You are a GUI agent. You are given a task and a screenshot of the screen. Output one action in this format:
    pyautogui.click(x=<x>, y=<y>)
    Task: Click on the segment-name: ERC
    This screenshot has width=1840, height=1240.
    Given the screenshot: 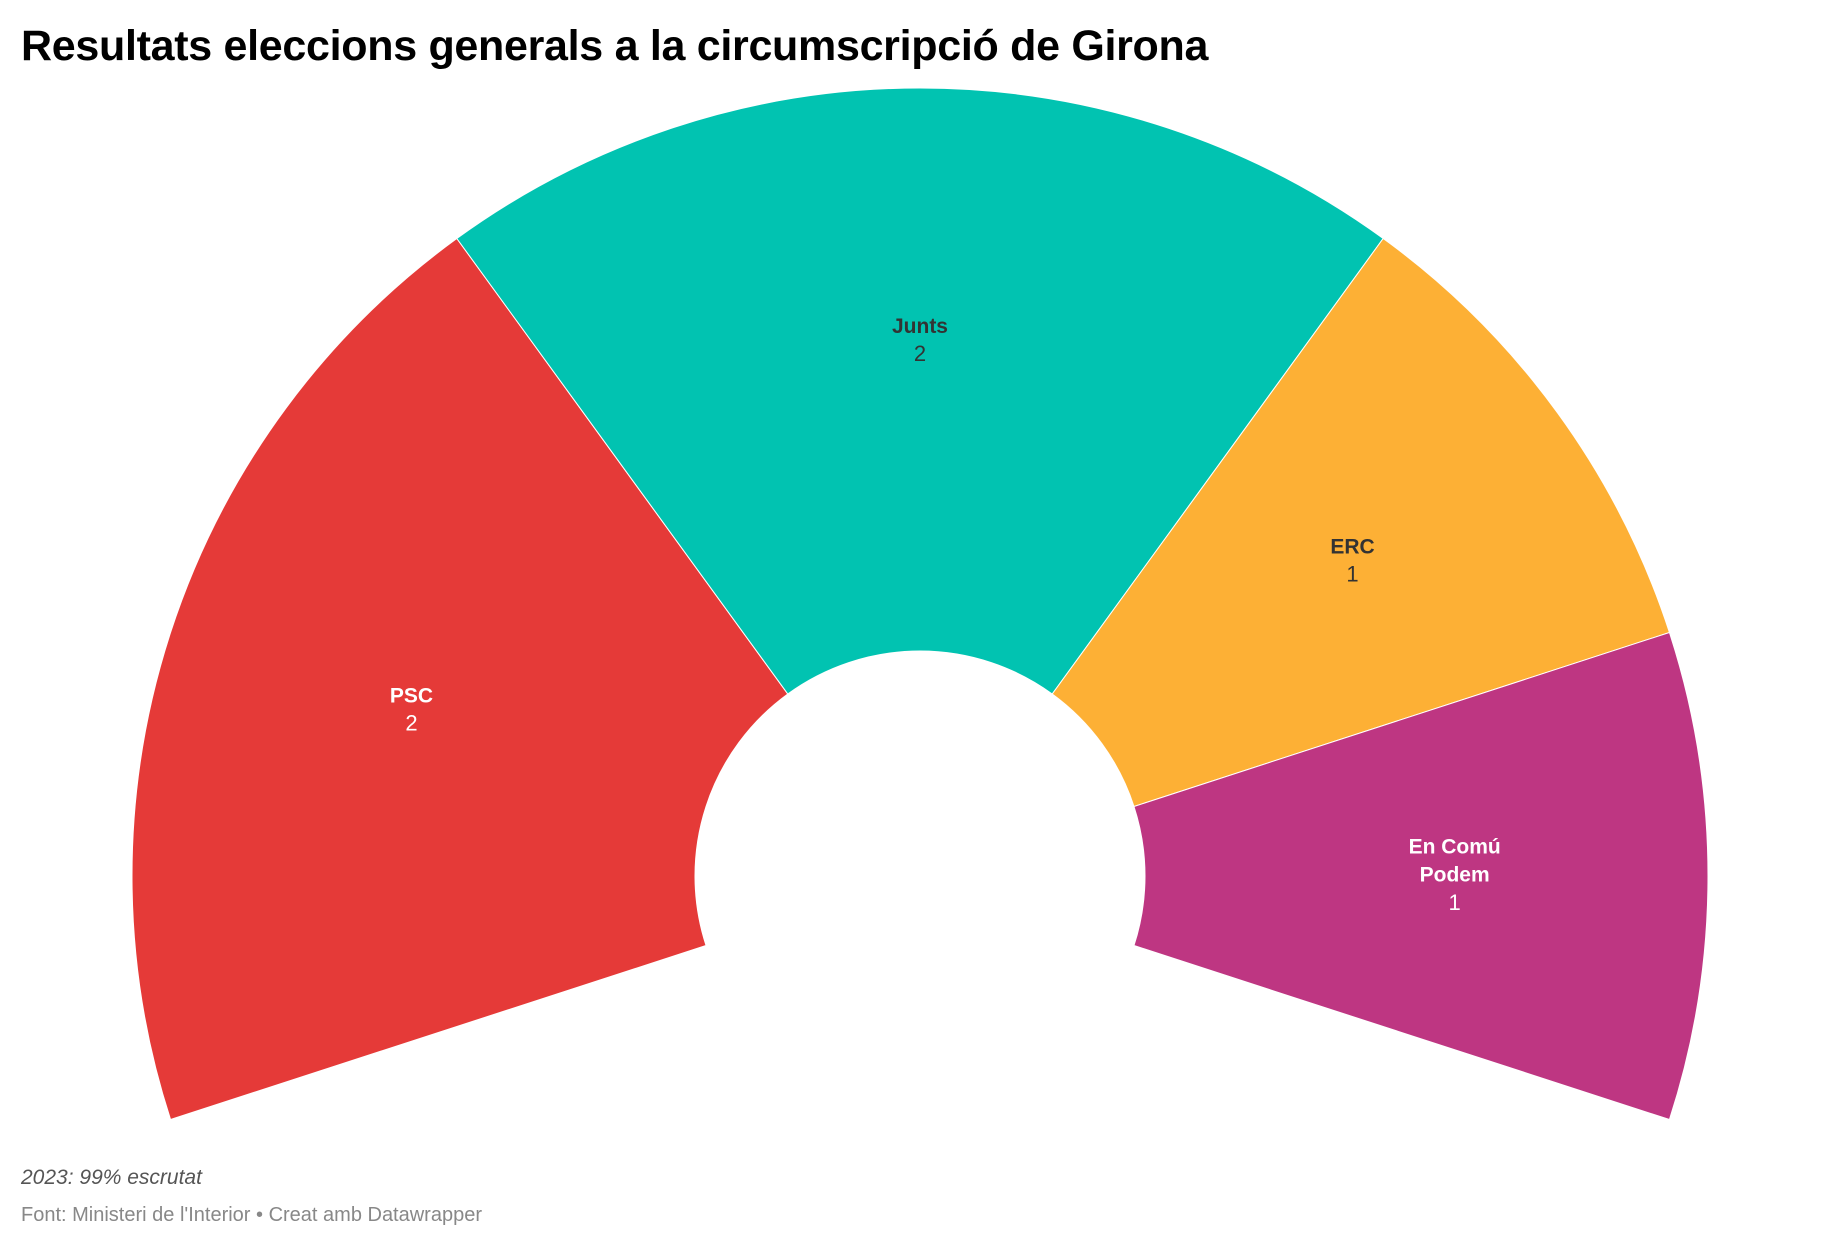 What is the action you would take?
    pyautogui.click(x=1352, y=546)
    